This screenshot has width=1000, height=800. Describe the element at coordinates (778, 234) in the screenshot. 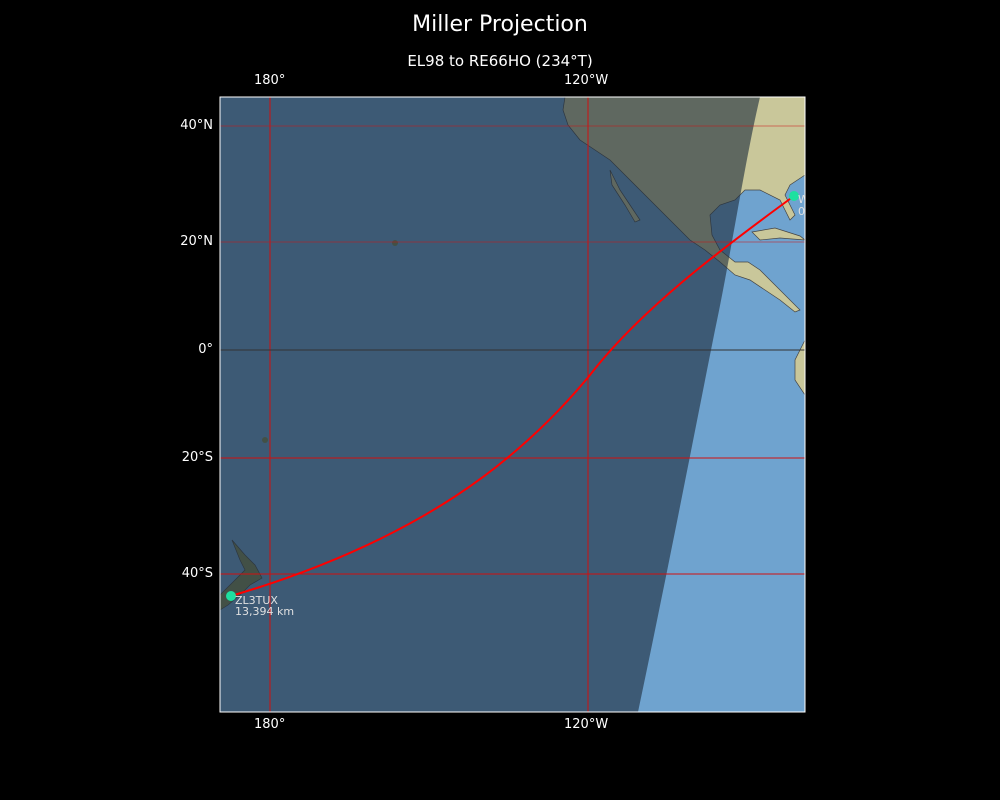

I see `land-cuba` at that location.